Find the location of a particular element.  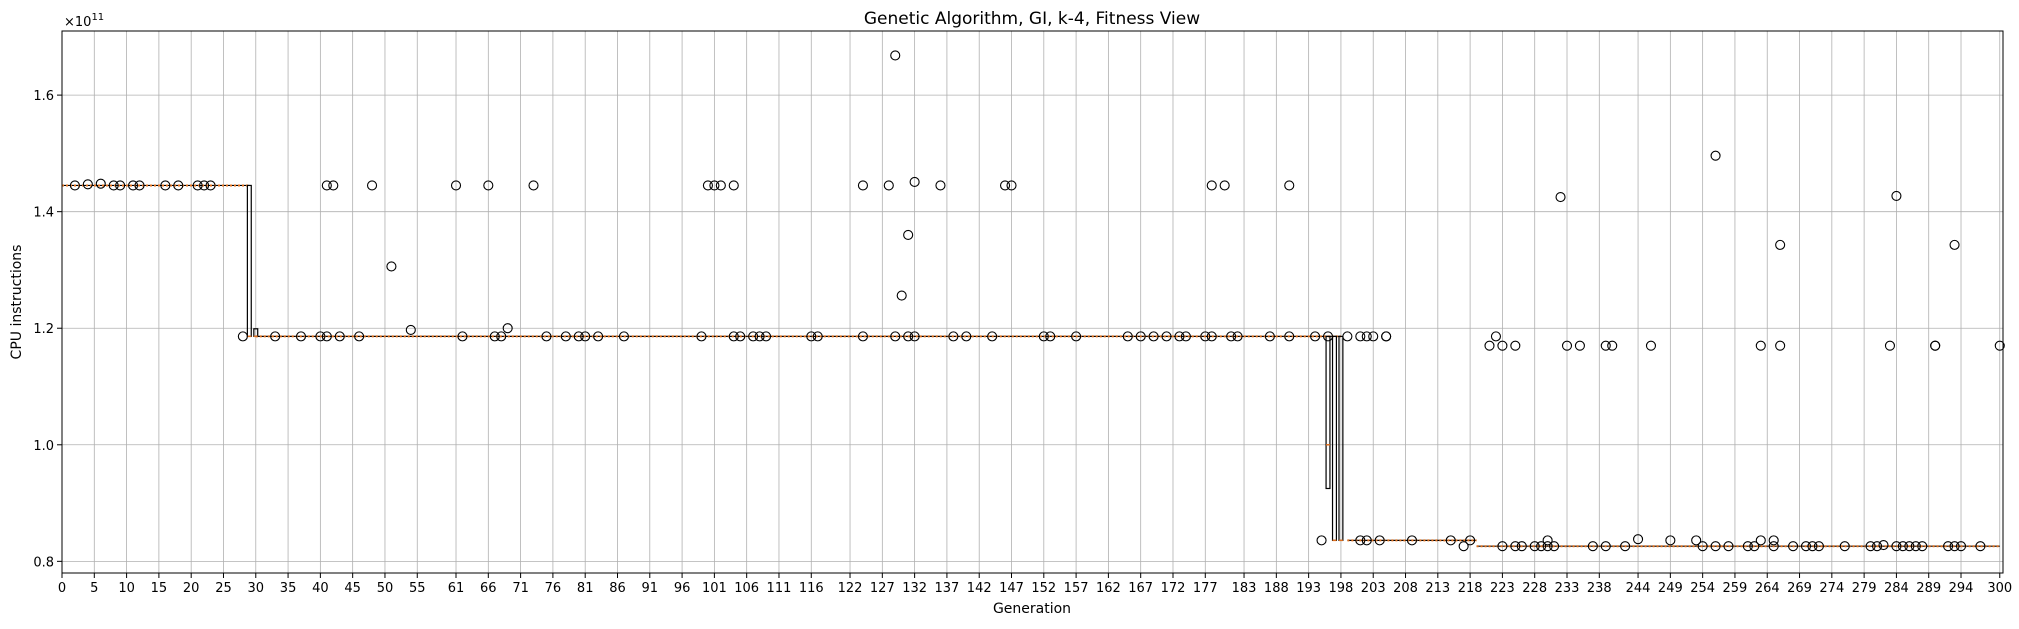

x-tick-label: 264 is located at coordinates (1767, 588).